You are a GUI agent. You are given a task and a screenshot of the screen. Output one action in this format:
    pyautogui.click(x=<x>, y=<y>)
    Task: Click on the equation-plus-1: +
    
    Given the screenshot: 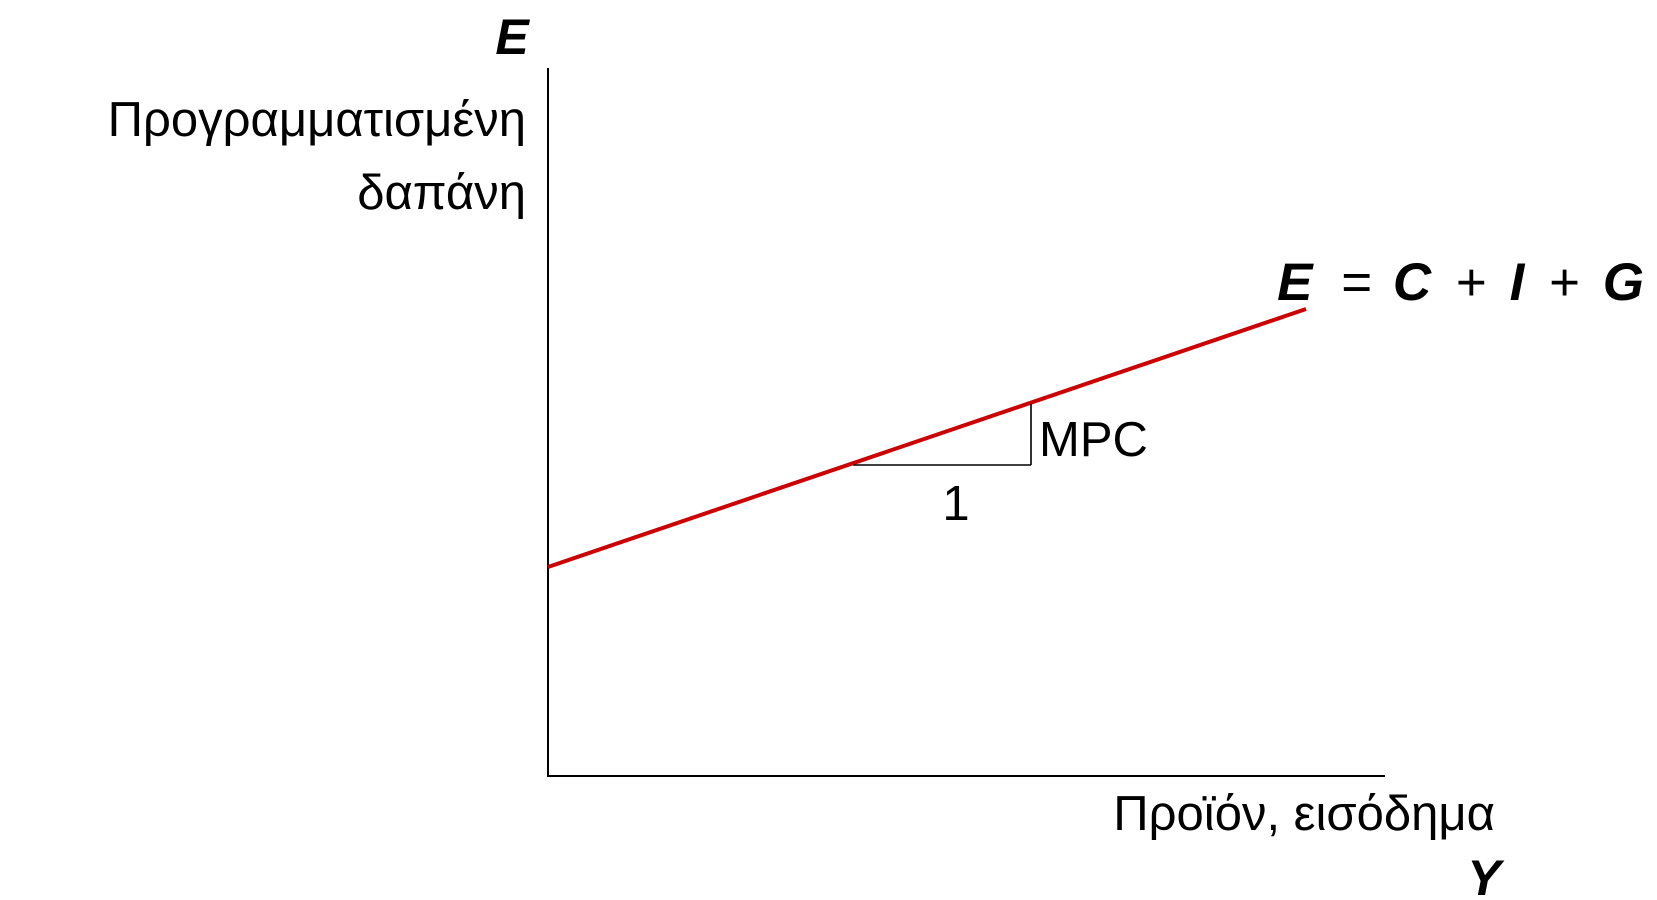 What is the action you would take?
    pyautogui.click(x=1471, y=282)
    